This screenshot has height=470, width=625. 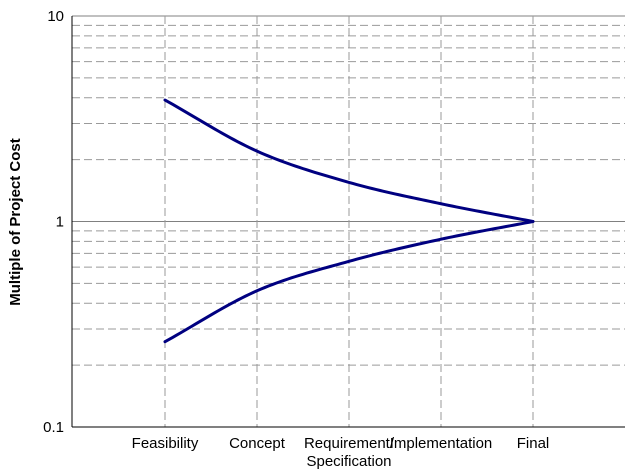 What do you see at coordinates (348, 461) in the screenshot?
I see `x-category-label-line: Specification` at bounding box center [348, 461].